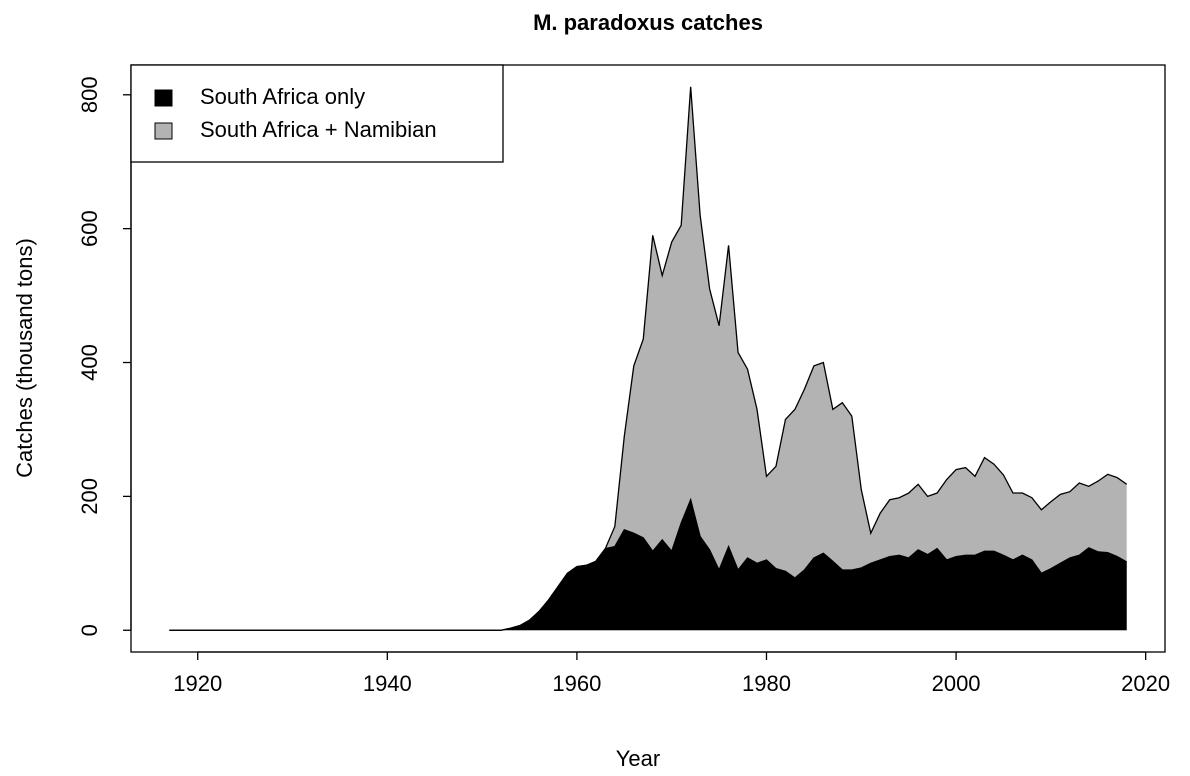 The image size is (1190, 776). What do you see at coordinates (197, 683) in the screenshot?
I see `x-tick-label: 1920` at bounding box center [197, 683].